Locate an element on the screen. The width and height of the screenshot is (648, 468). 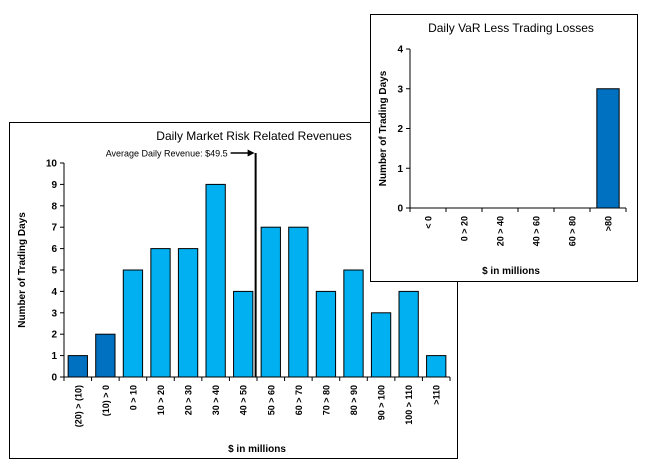
main-y-axis-label: Number of Trading Days is located at coordinates (22, 270).